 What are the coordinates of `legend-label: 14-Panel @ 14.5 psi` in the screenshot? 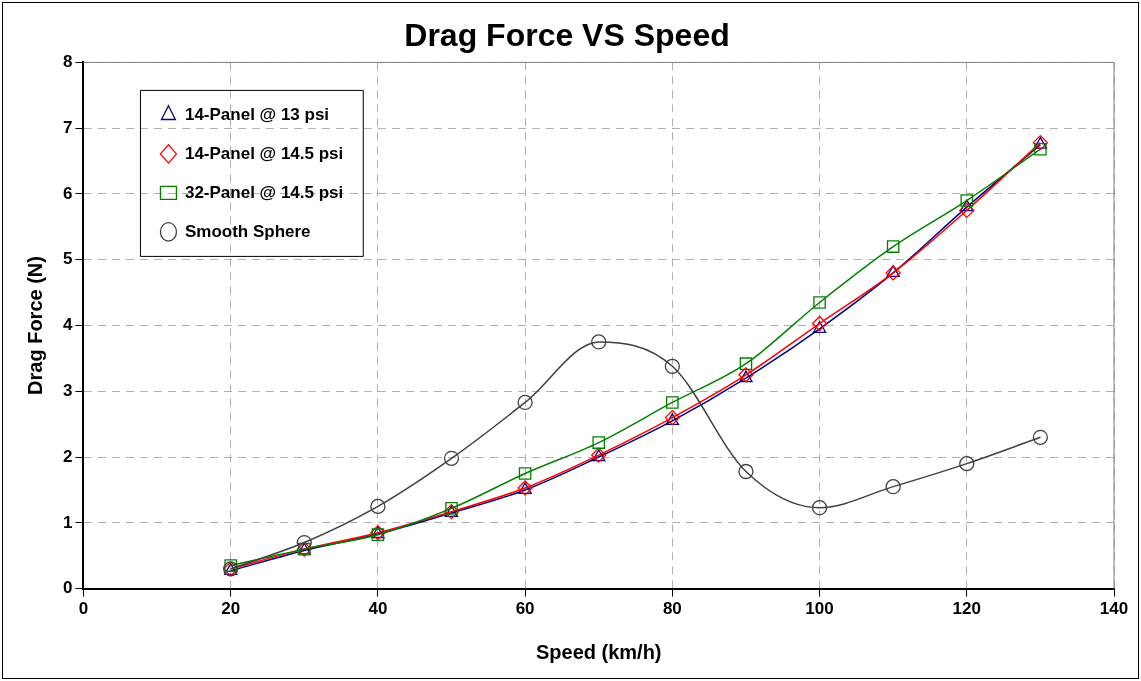 It's located at (264, 153).